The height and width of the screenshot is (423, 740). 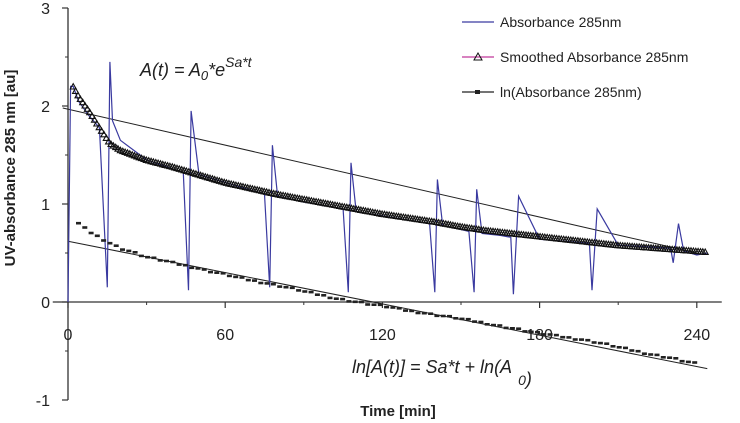 What do you see at coordinates (43, 401) in the screenshot?
I see `y-tick-label: -1` at bounding box center [43, 401].